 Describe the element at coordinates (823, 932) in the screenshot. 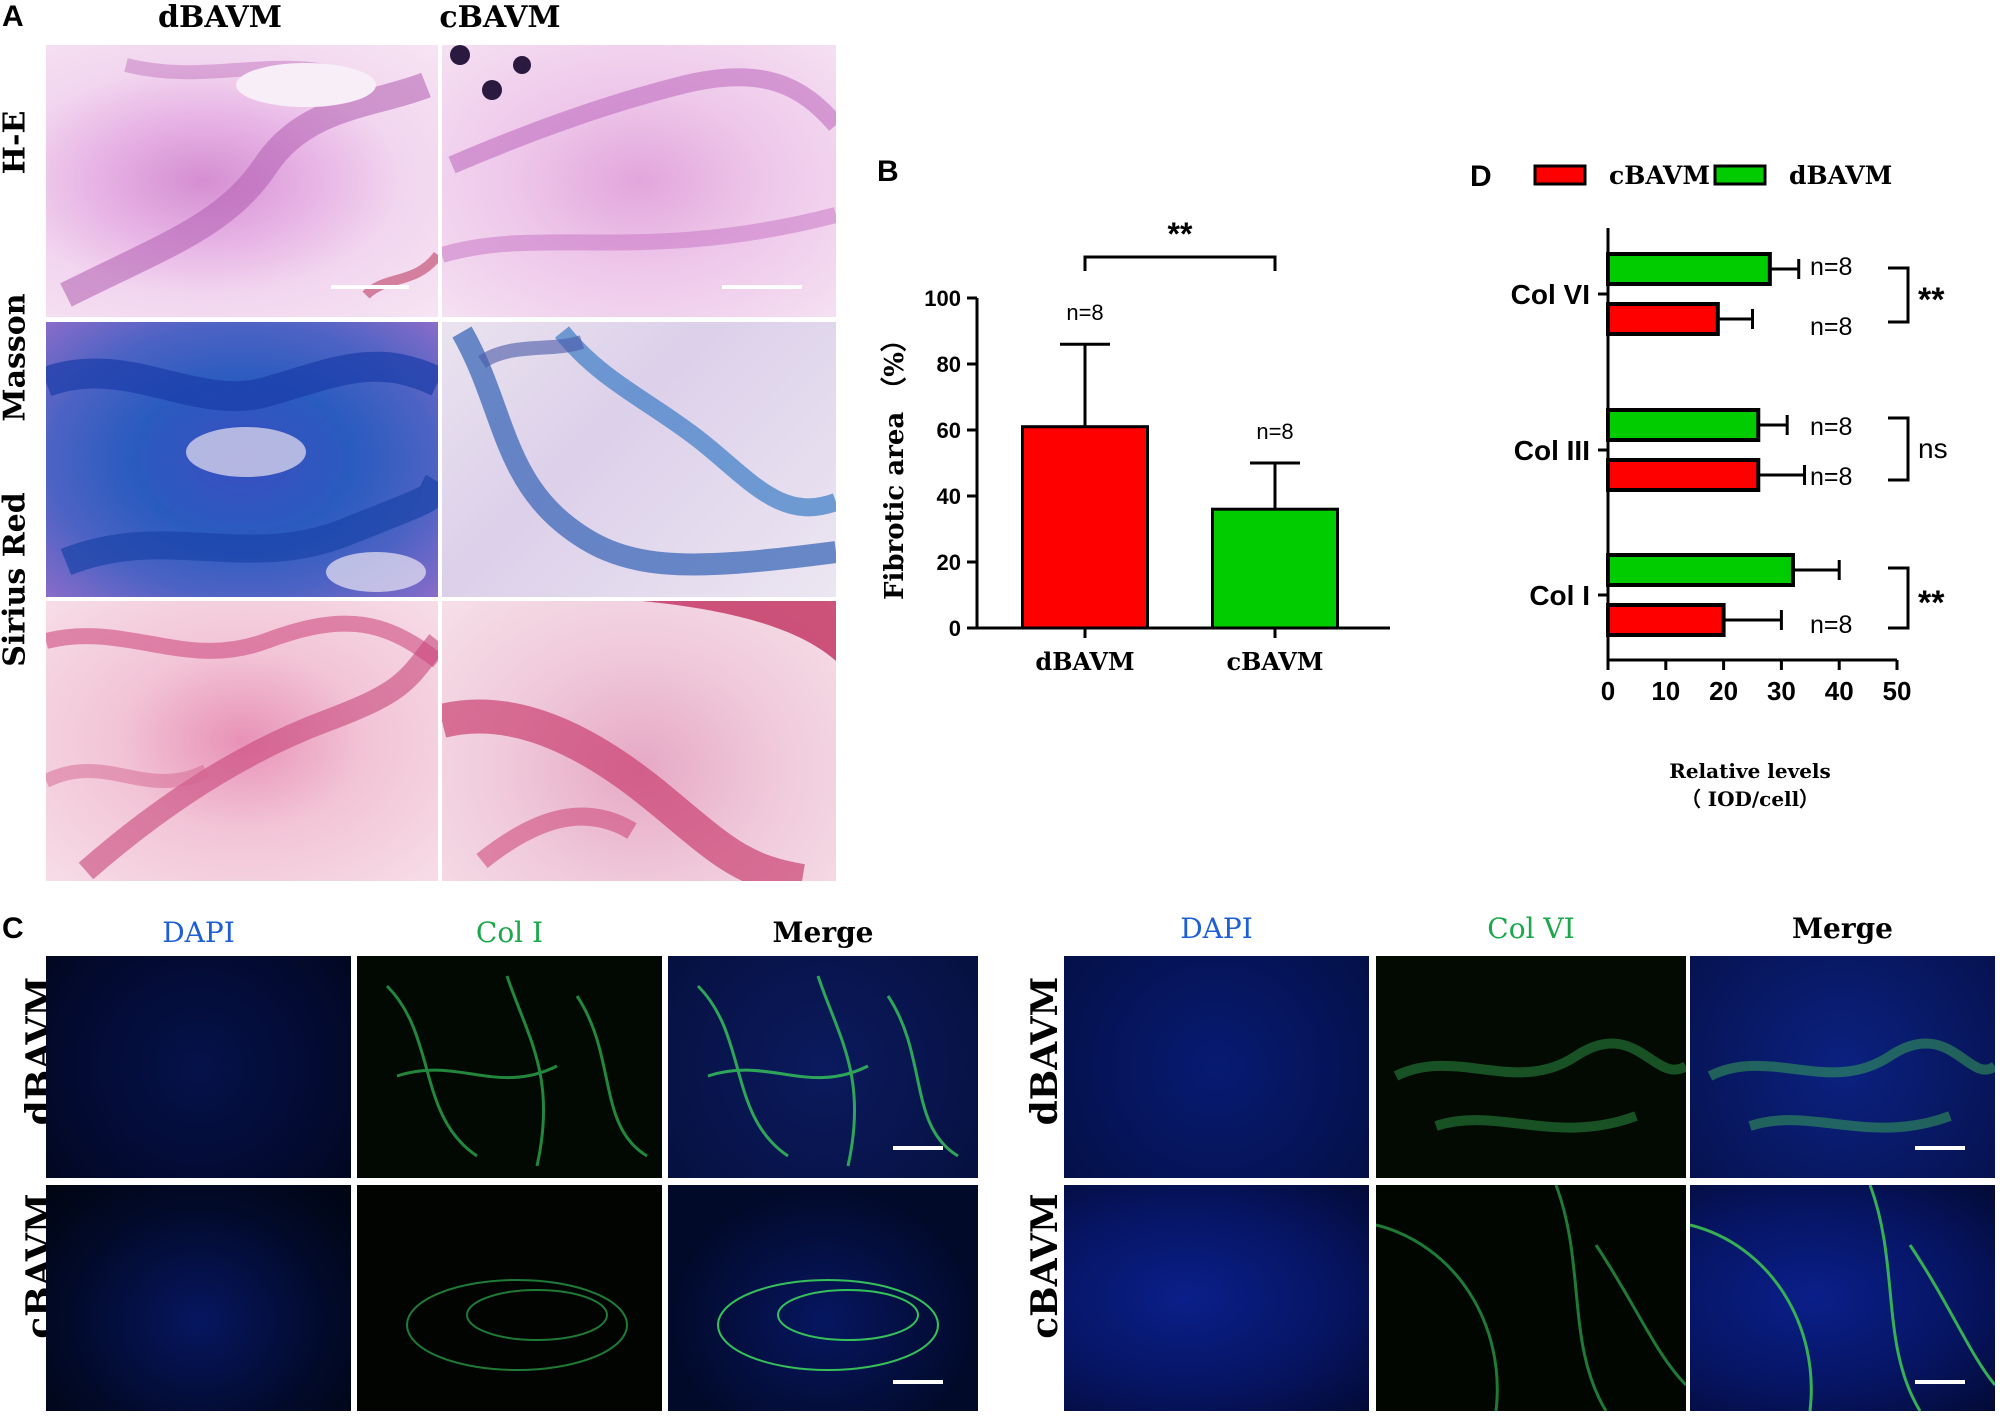

I see `header-merge-left: Merge` at that location.